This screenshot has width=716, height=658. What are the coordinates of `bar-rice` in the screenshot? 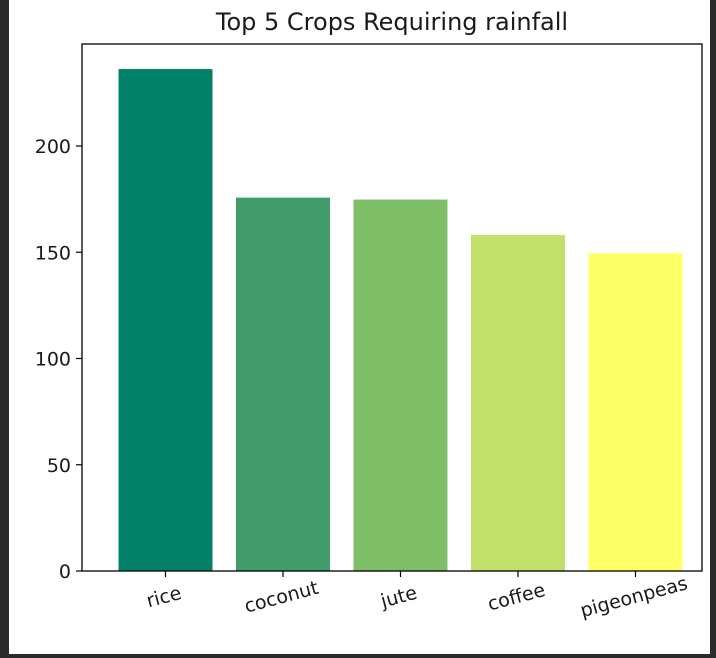 It's located at (165, 320).